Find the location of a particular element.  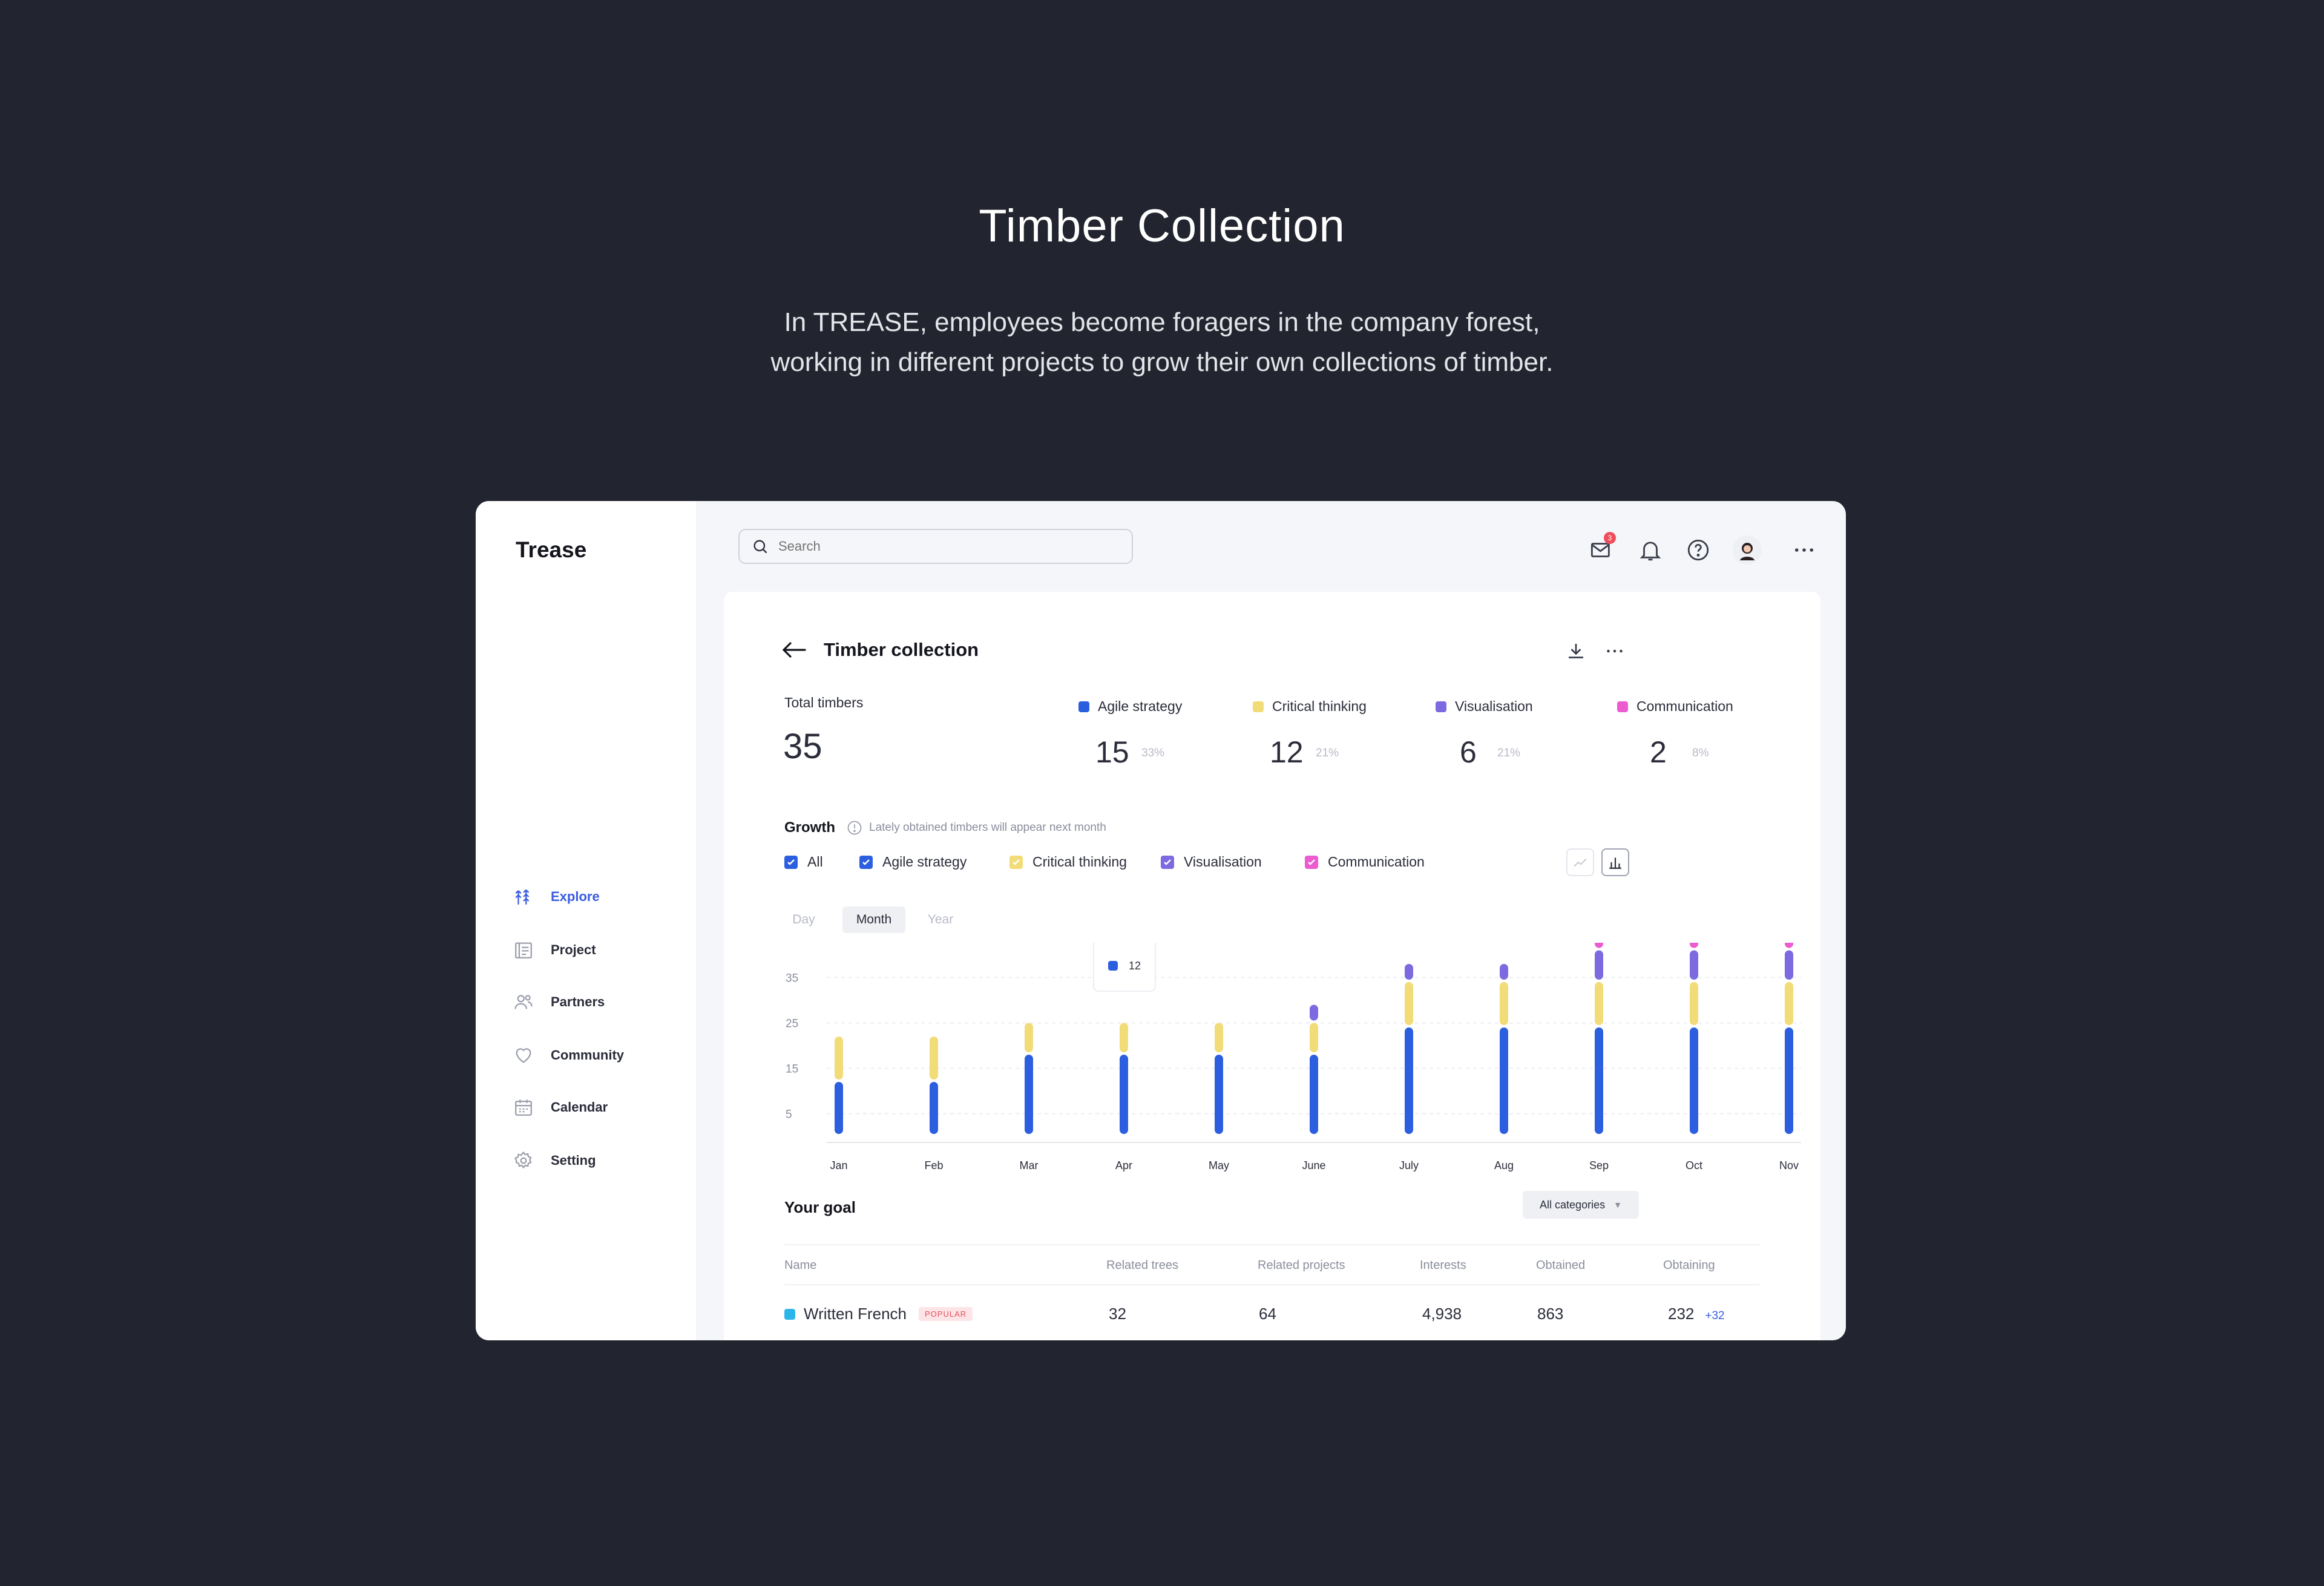

people-icon is located at coordinates (523, 1002).